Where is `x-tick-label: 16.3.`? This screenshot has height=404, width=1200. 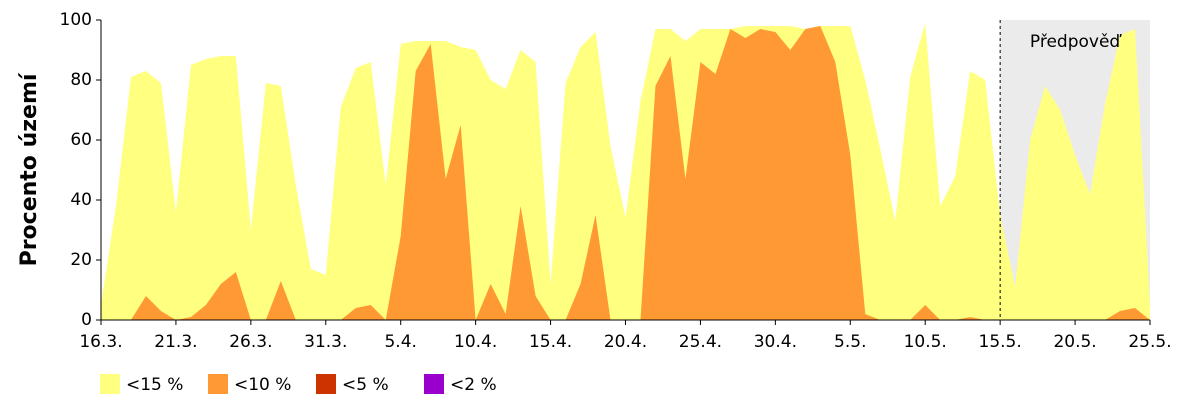 x-tick-label: 16.3. is located at coordinates (100, 342).